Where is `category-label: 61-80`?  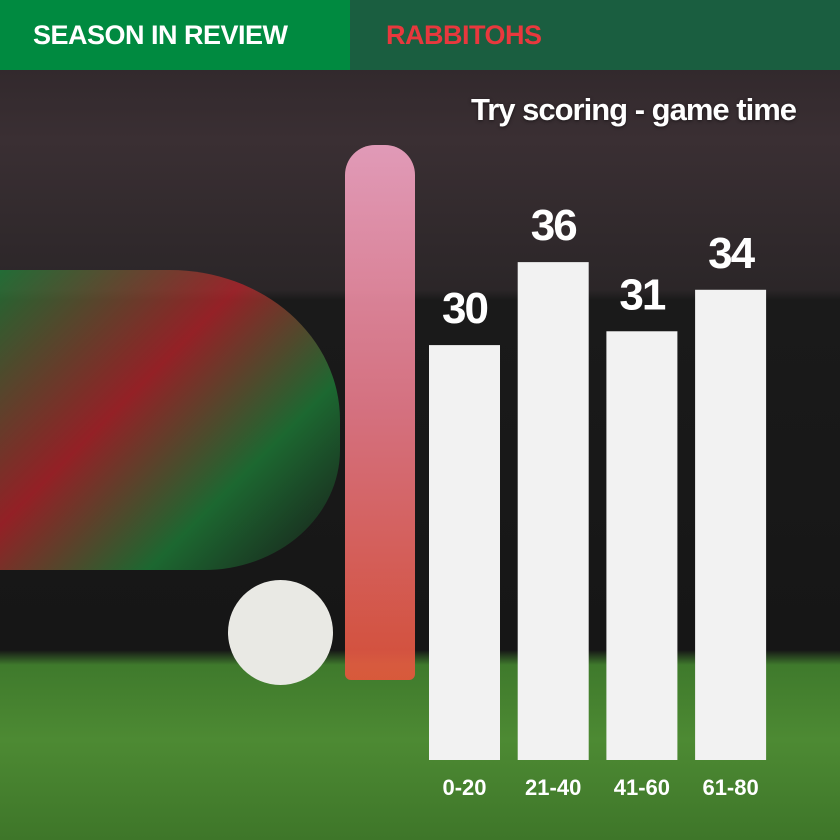
category-label: 61-80 is located at coordinates (730, 787).